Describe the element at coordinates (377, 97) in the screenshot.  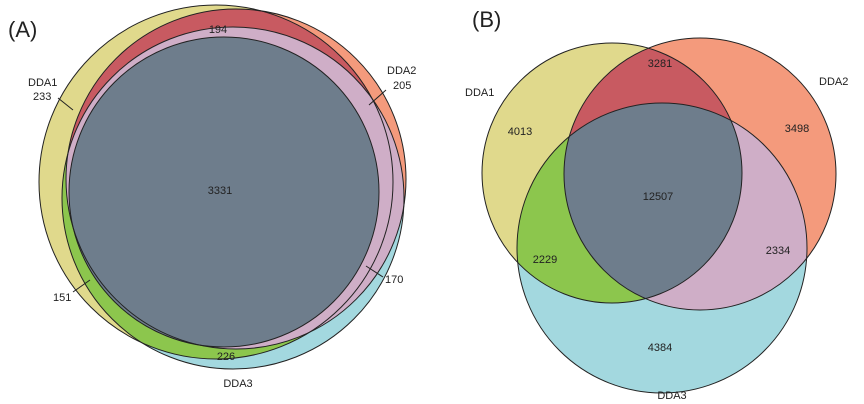
I see `leader-dda2-only` at that location.